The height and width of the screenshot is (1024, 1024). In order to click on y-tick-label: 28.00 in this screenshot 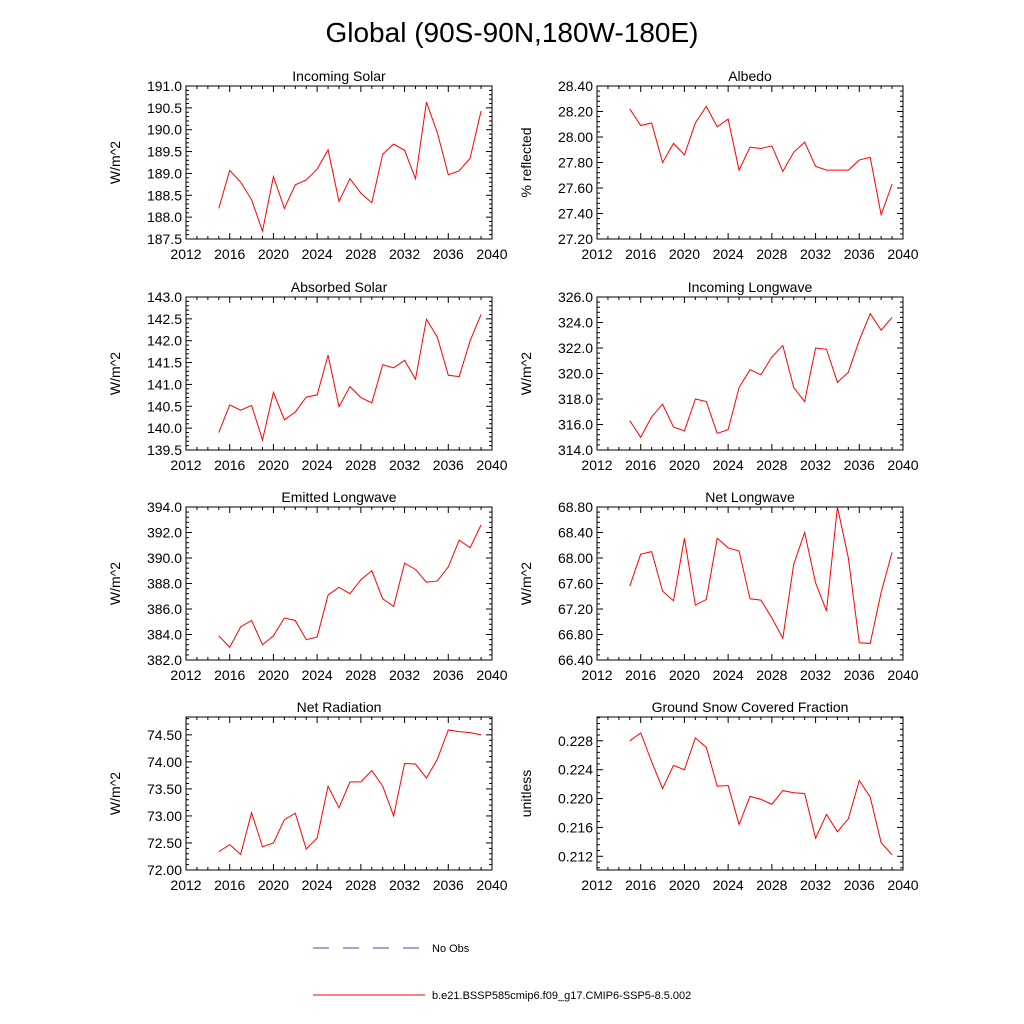, I will do `click(575, 137)`.